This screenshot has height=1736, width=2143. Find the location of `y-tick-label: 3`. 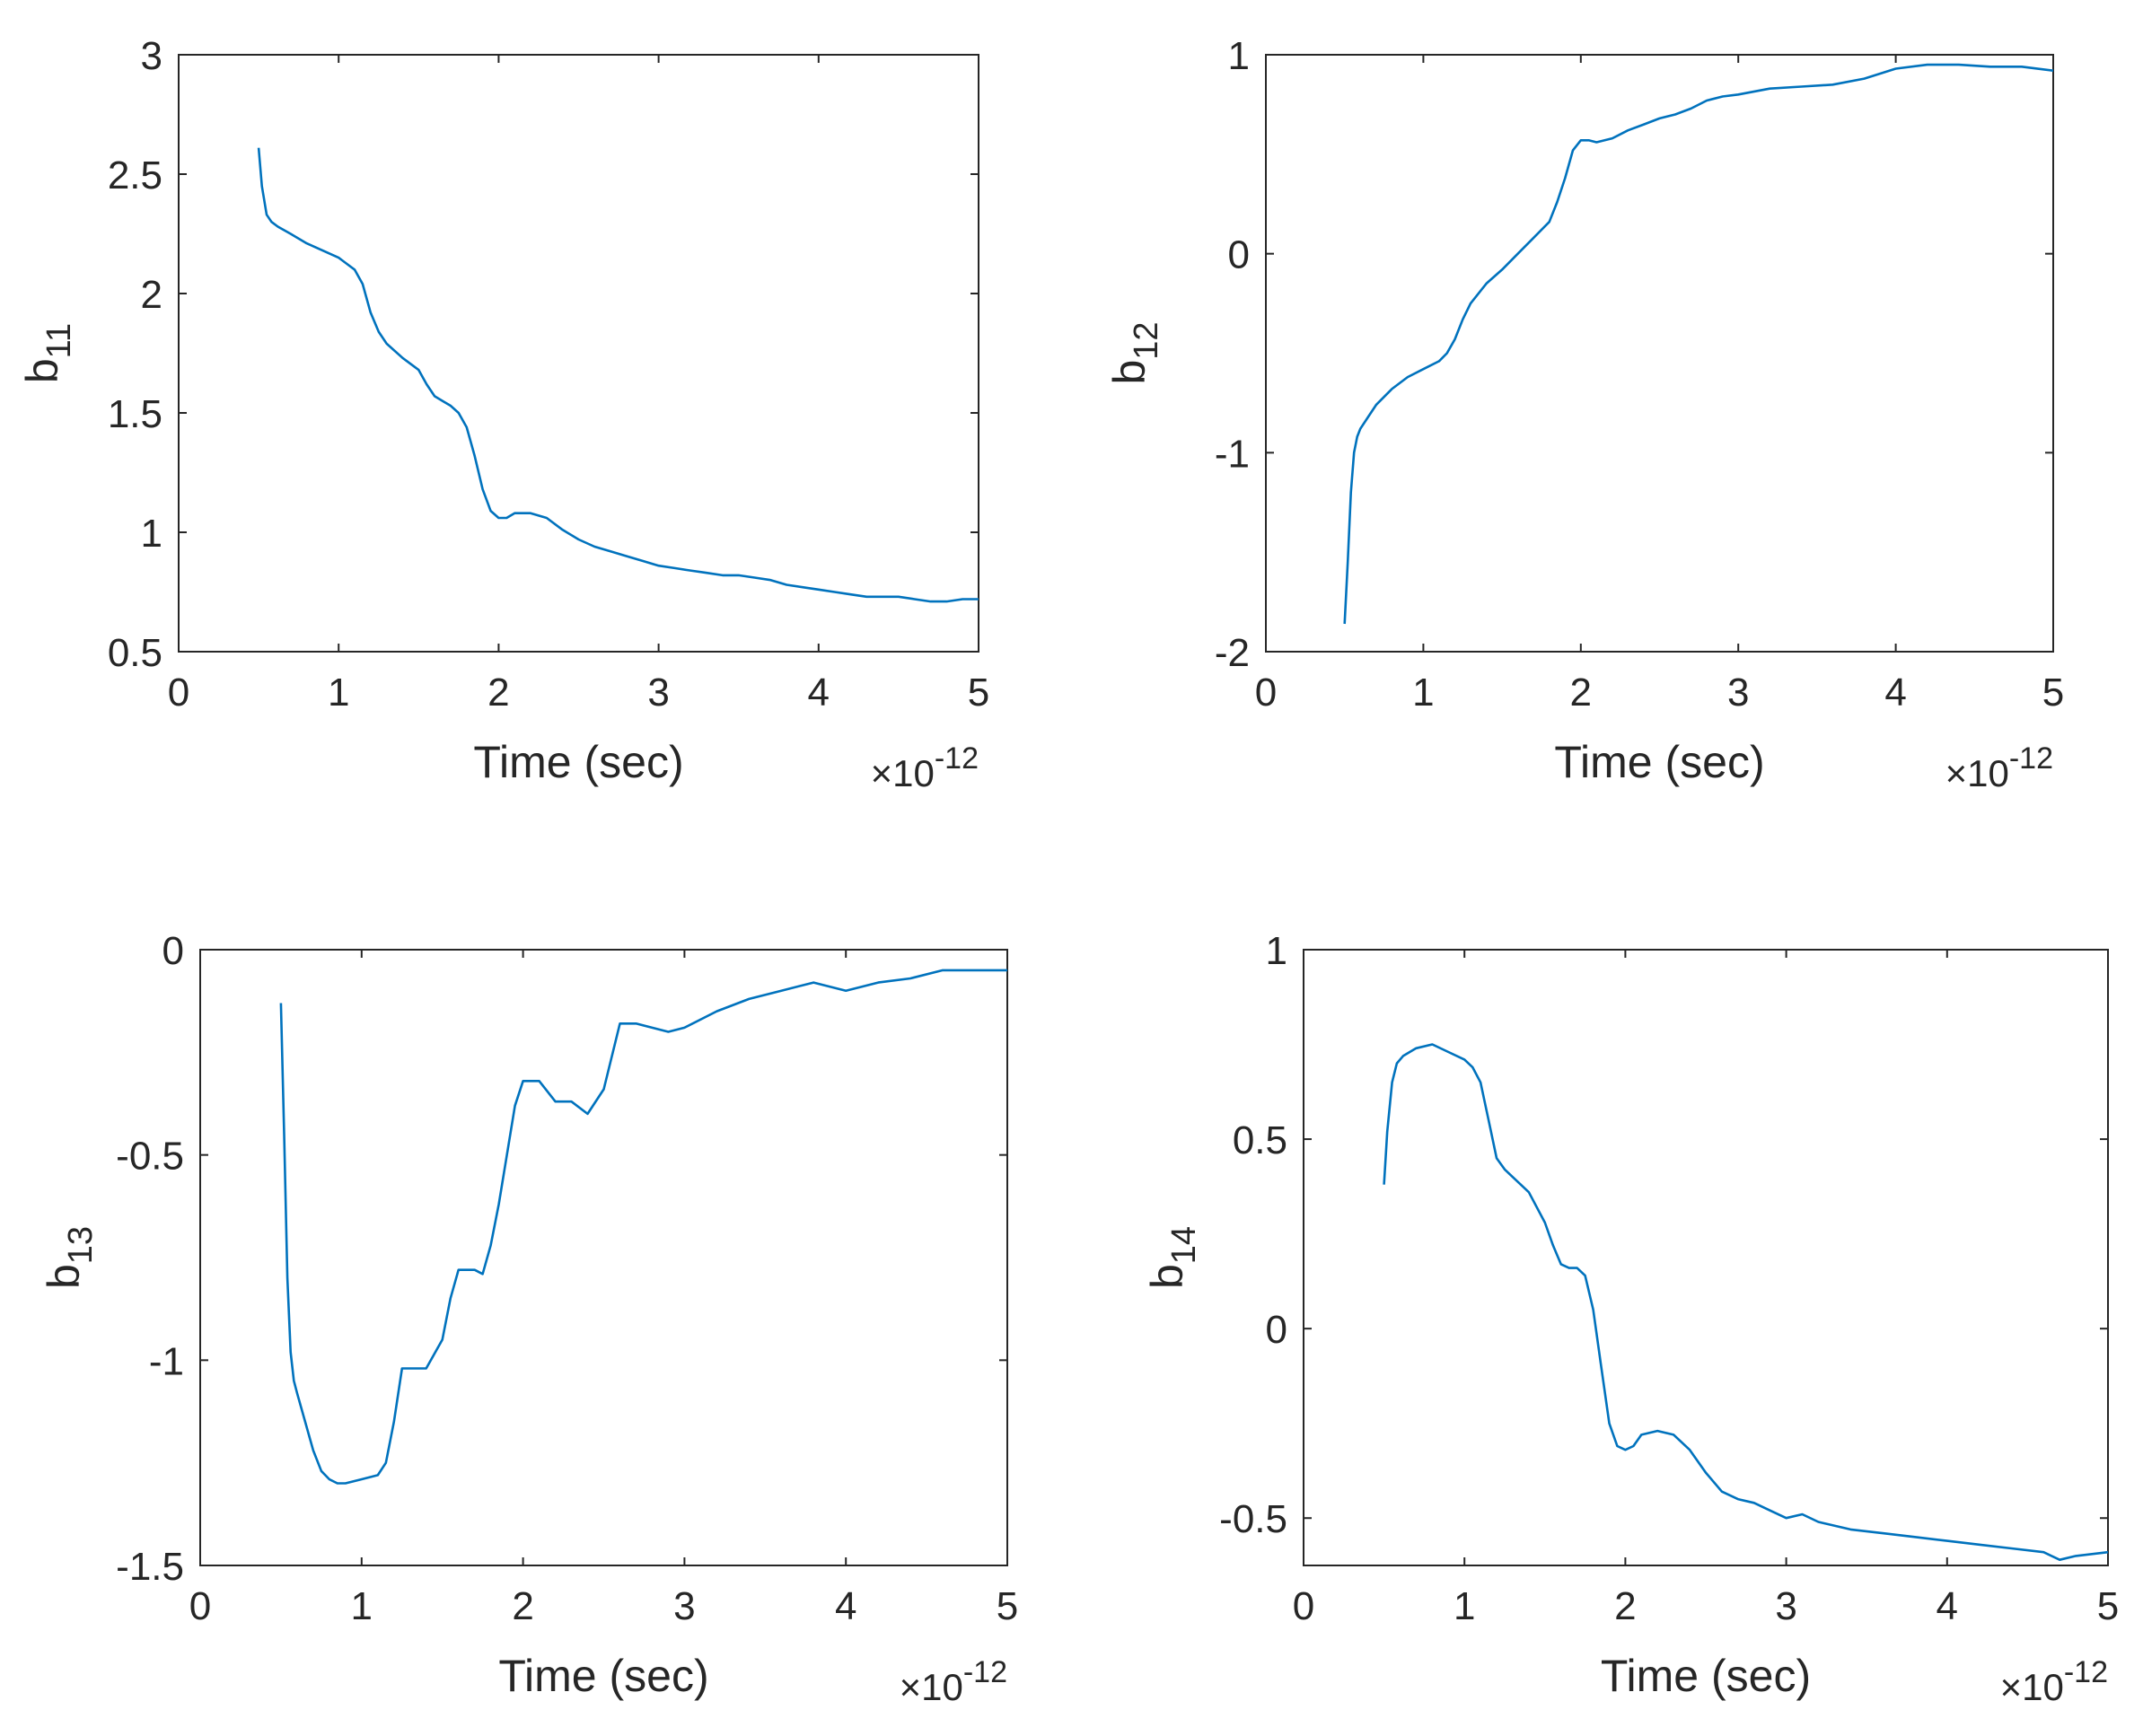

y-tick-label: 3 is located at coordinates (151, 56).